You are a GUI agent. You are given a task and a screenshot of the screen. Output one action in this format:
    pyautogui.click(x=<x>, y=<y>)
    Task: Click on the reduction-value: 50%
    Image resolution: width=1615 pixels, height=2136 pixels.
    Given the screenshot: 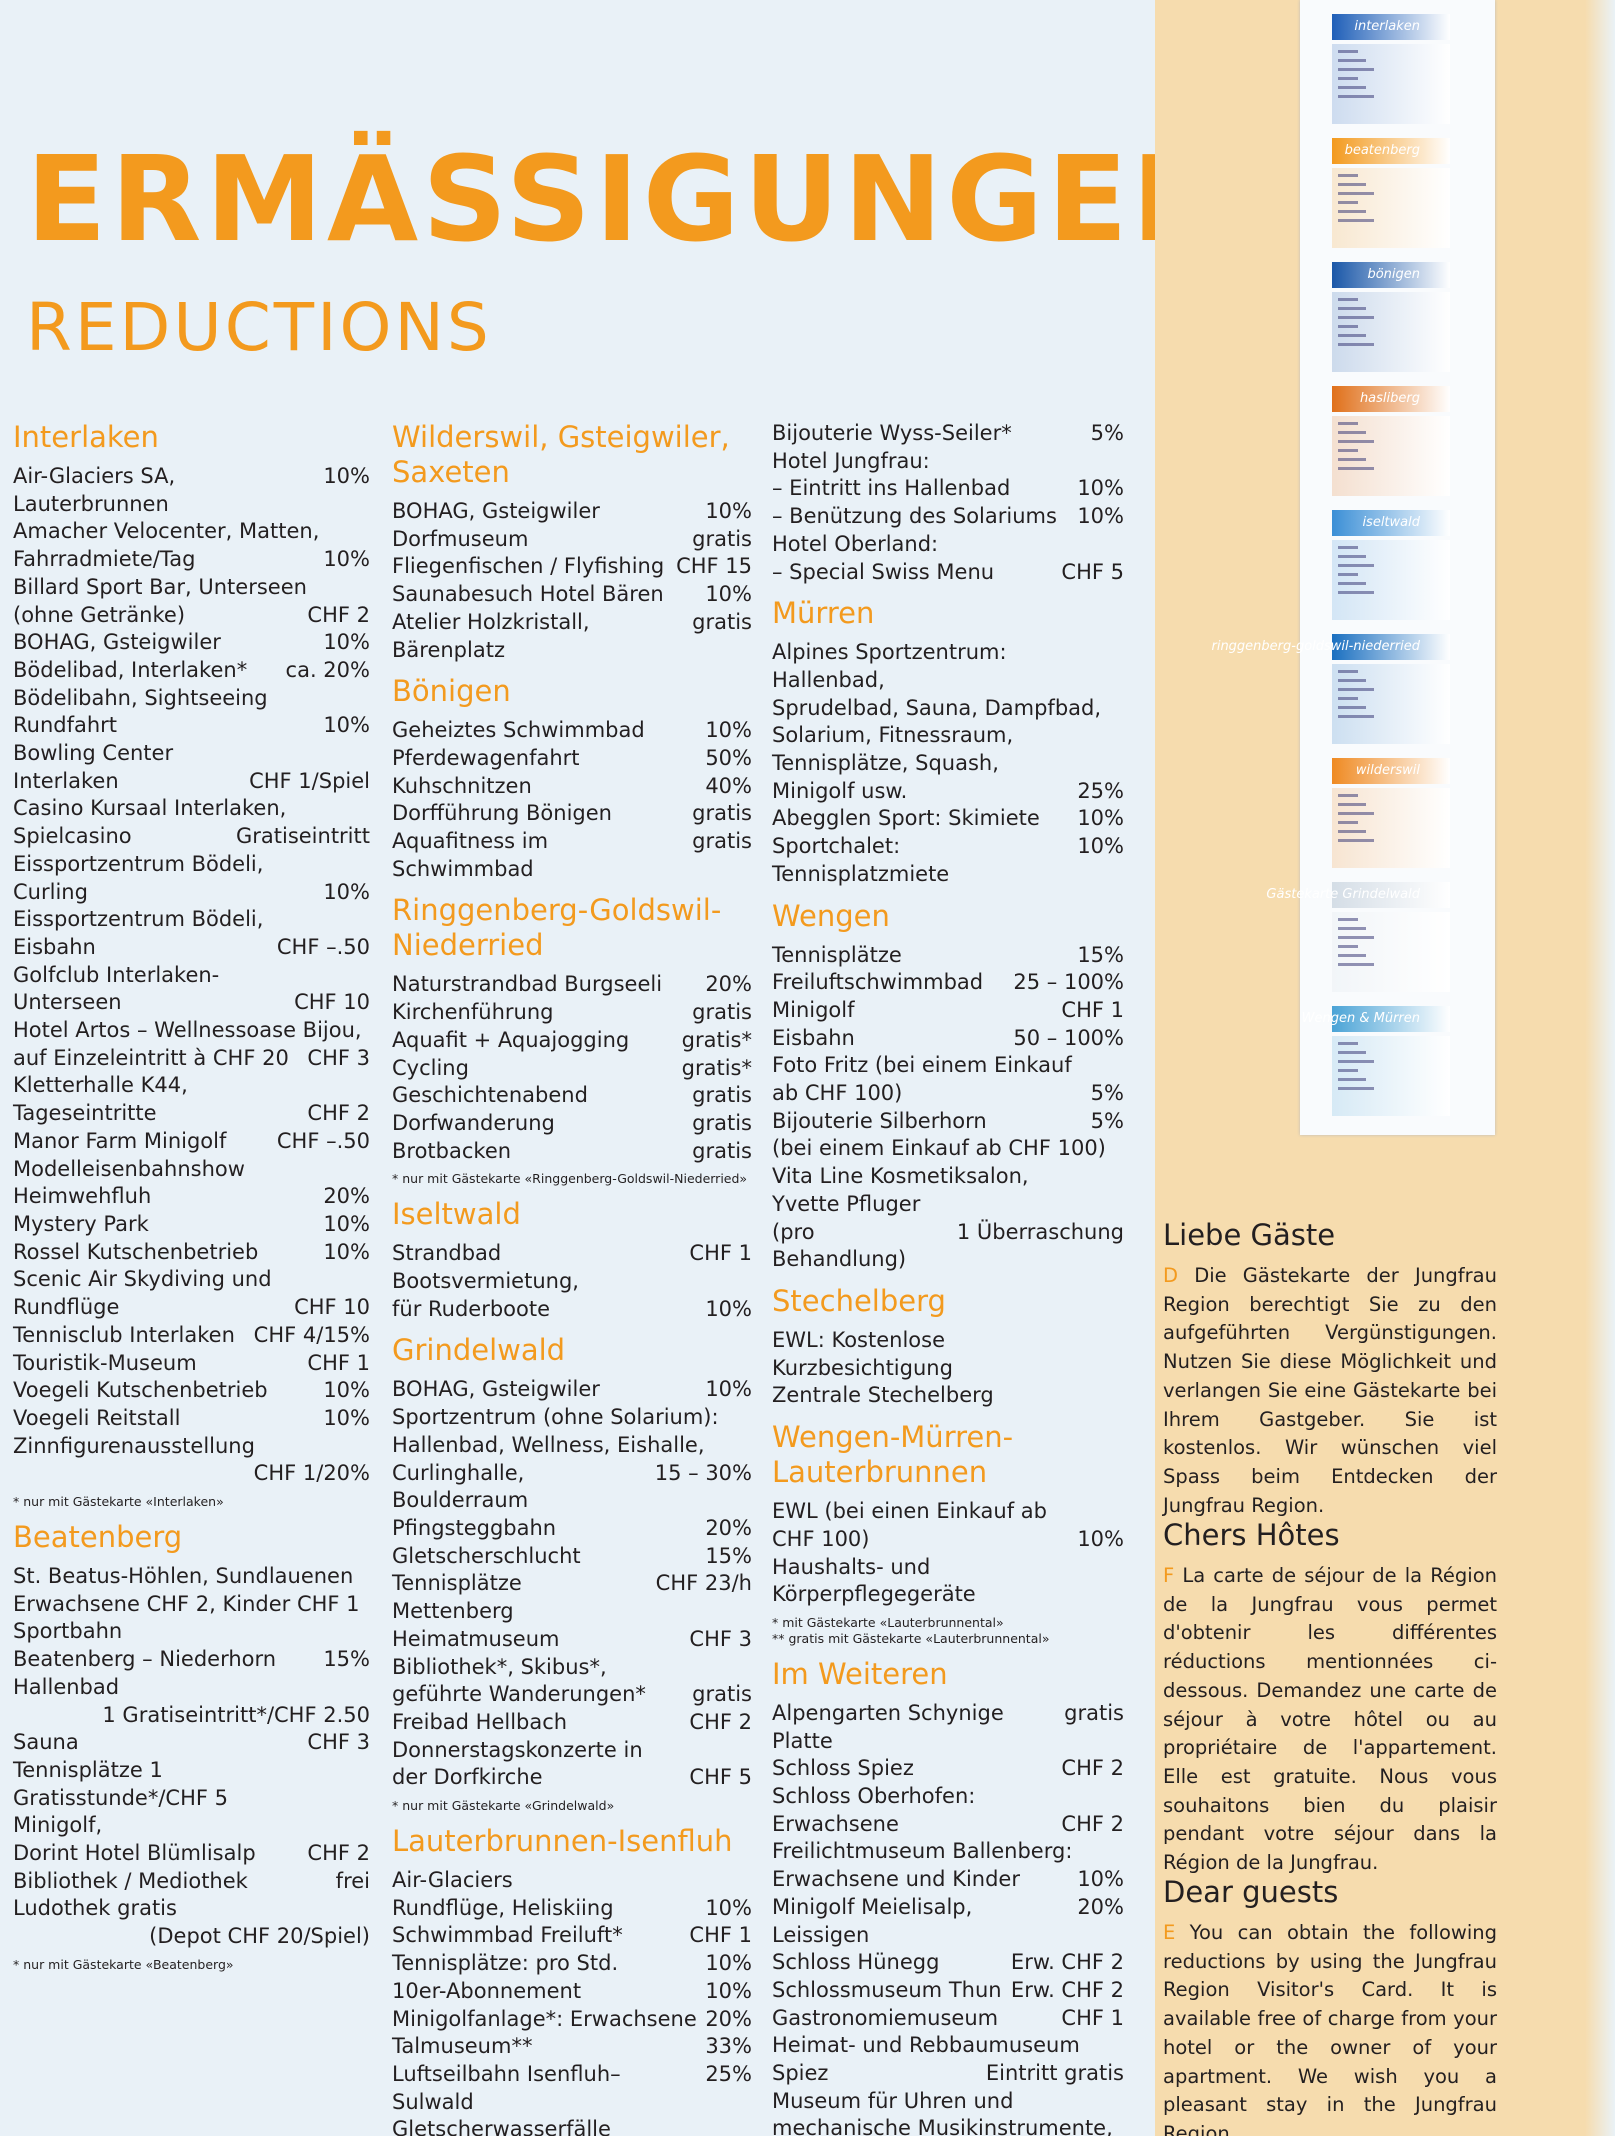 What is the action you would take?
    pyautogui.click(x=728, y=757)
    